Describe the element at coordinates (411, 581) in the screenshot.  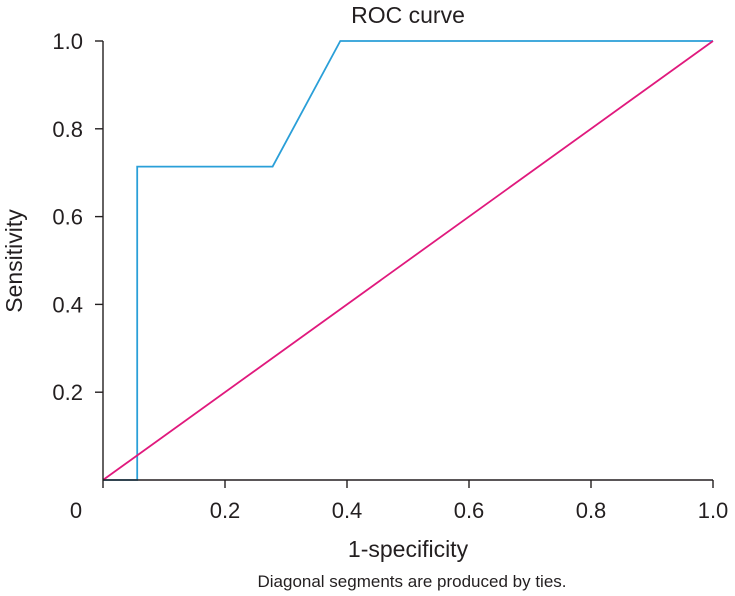
I see `chart-footnote: Diagonal segments are produced by ties.` at that location.